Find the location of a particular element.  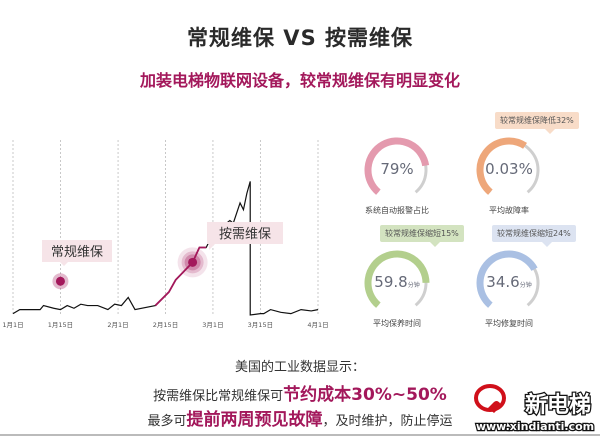

gauge-callout: 较常规维保缩短15% is located at coordinates (422, 236).